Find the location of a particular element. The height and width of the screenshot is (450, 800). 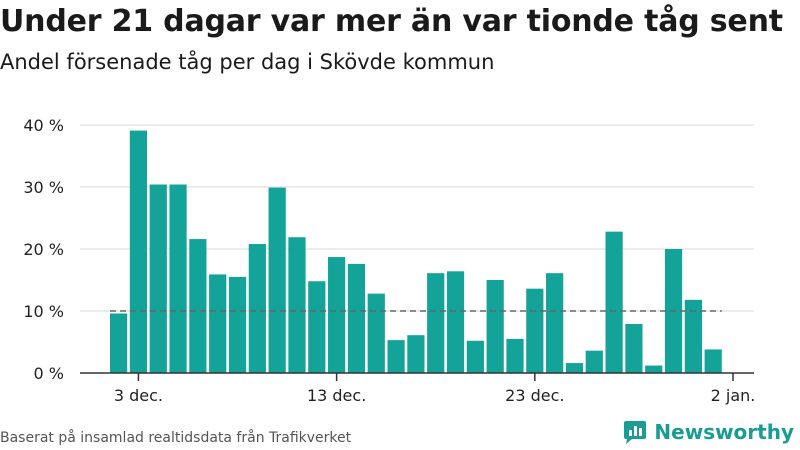

newsworthy-logo-icon is located at coordinates (635, 432).